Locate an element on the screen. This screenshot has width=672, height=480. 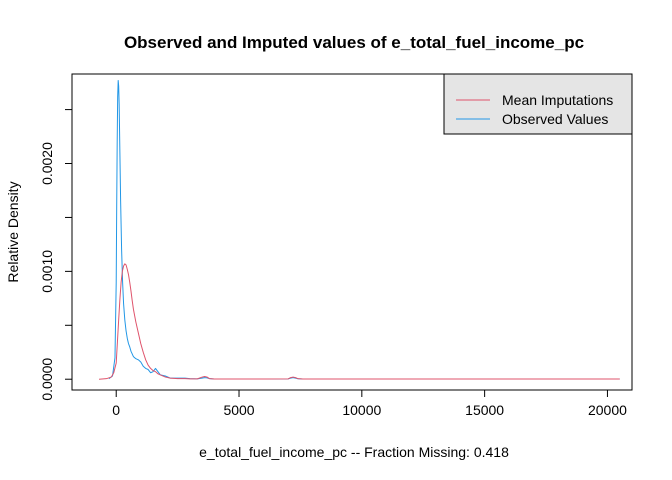
x-tick-label: 5000 is located at coordinates (238, 410).